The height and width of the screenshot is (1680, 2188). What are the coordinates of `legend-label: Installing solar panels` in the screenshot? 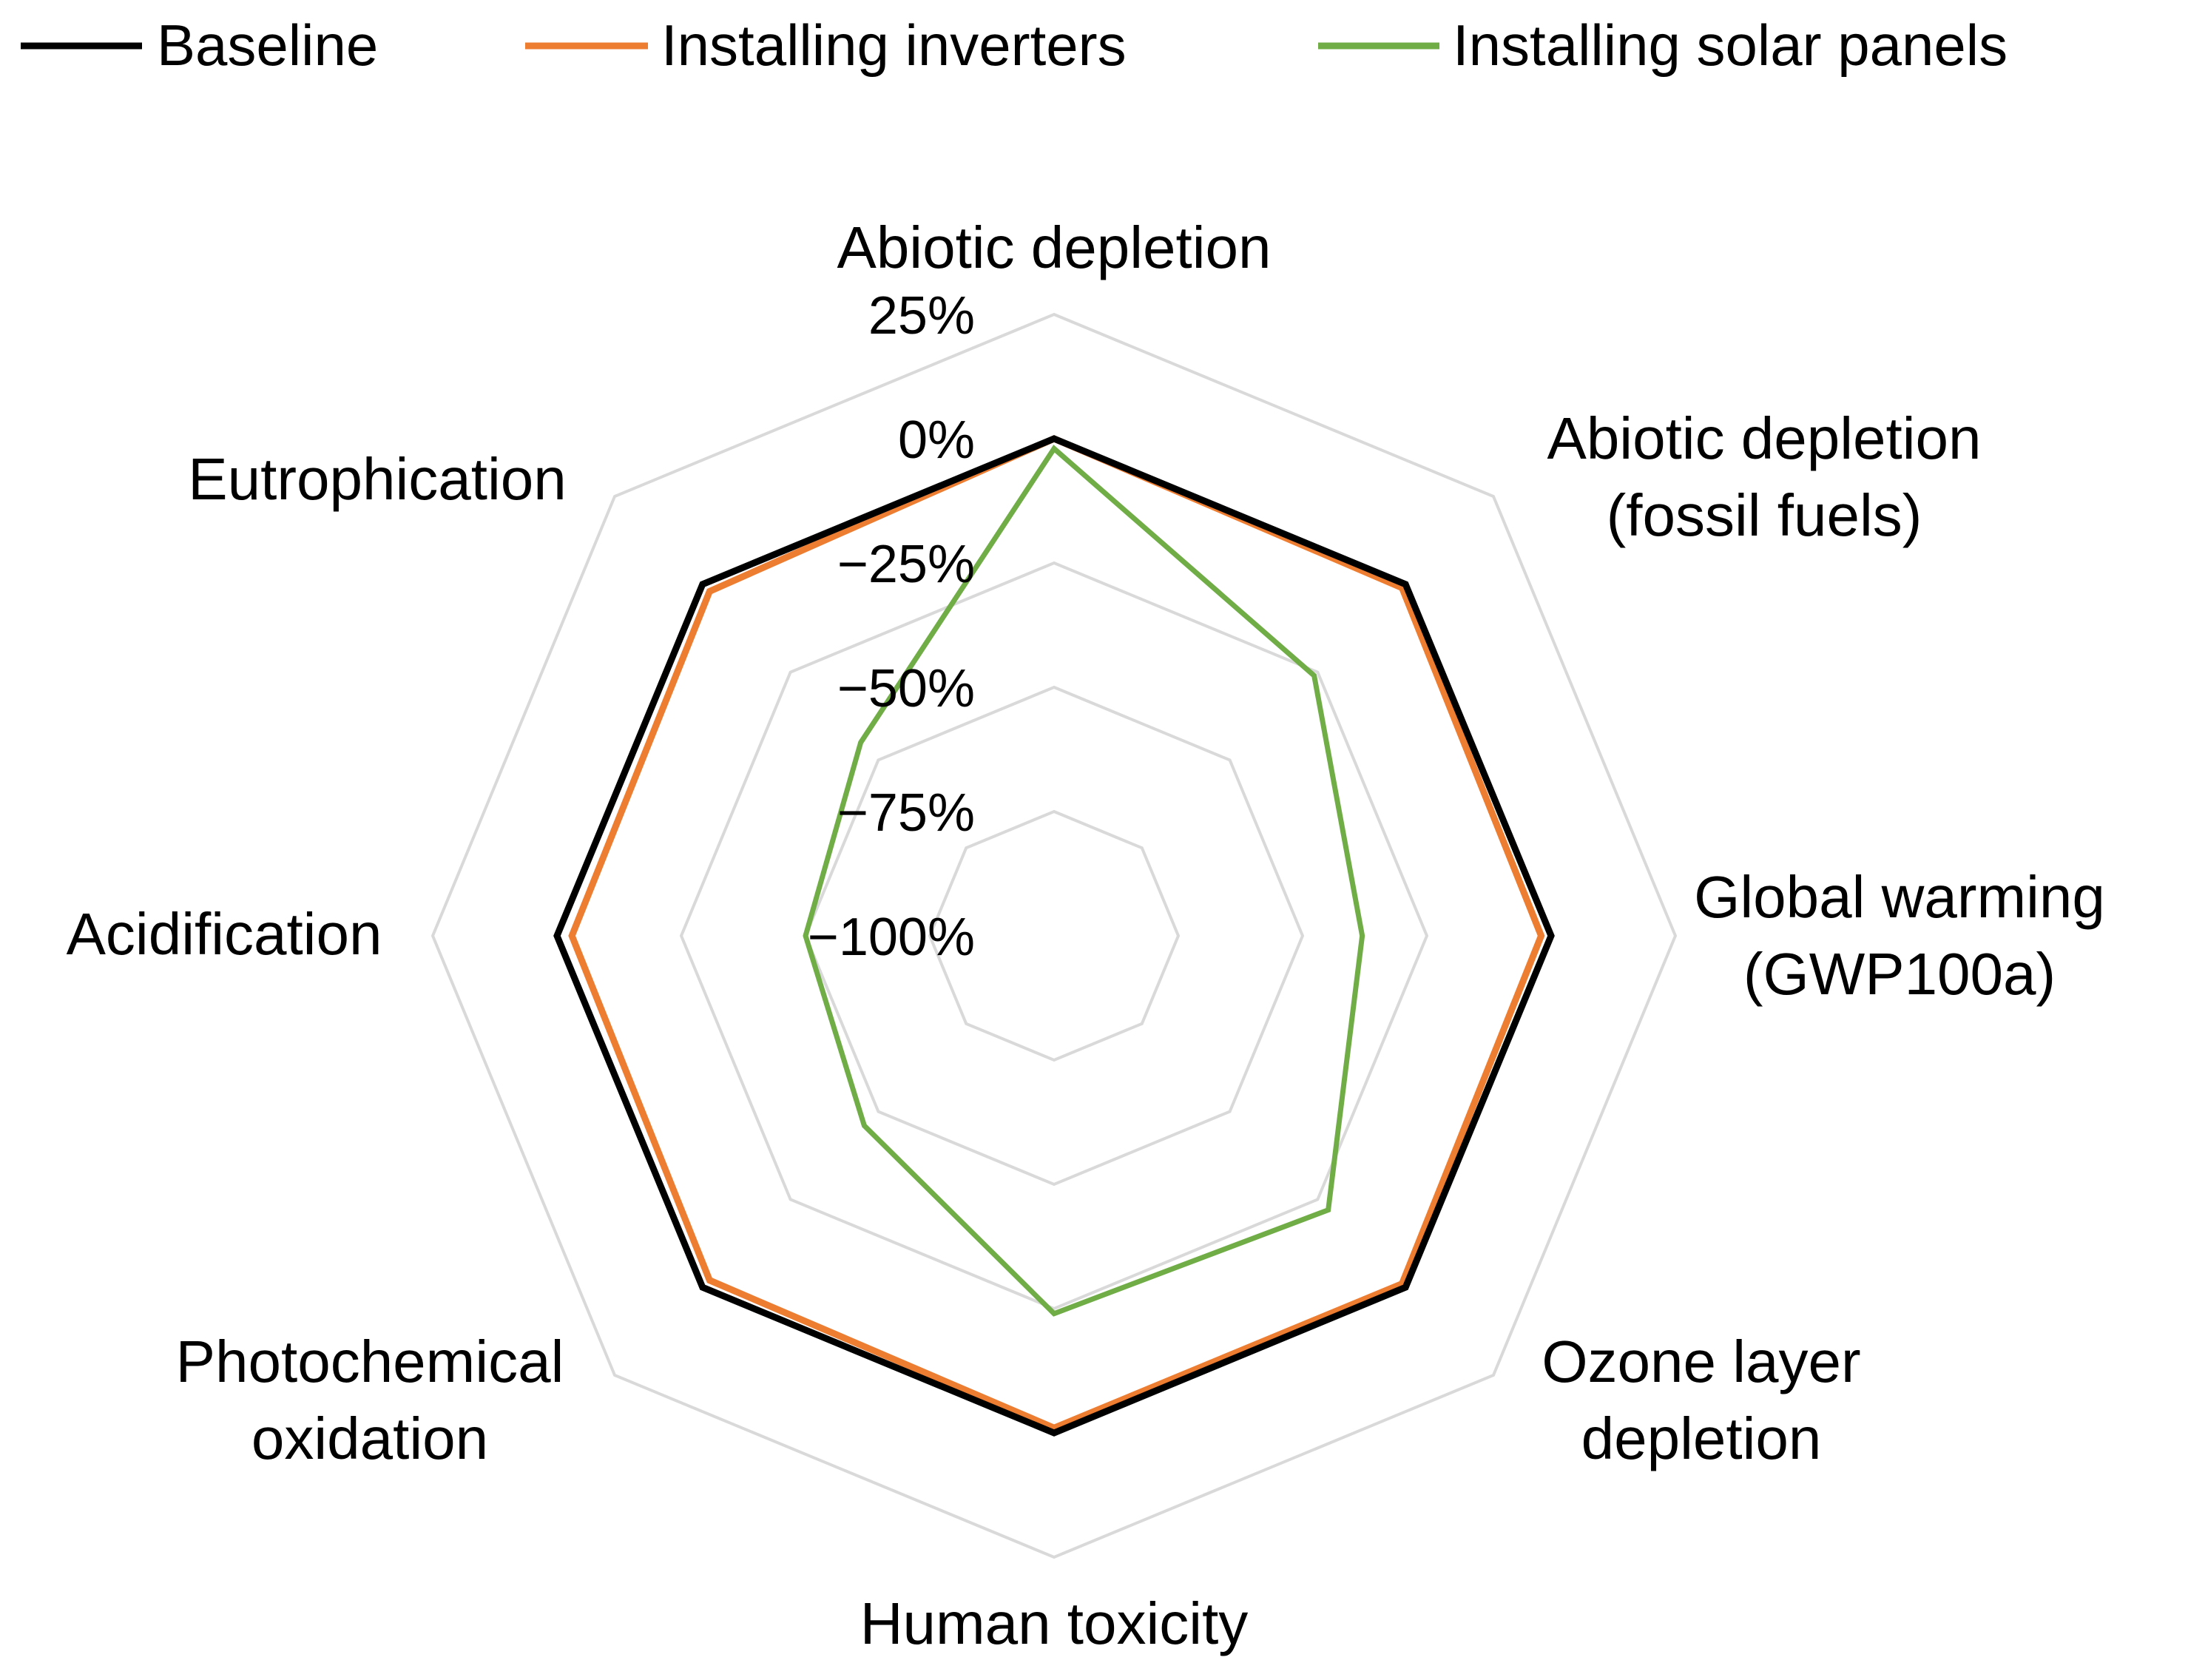 It's located at (1730, 45).